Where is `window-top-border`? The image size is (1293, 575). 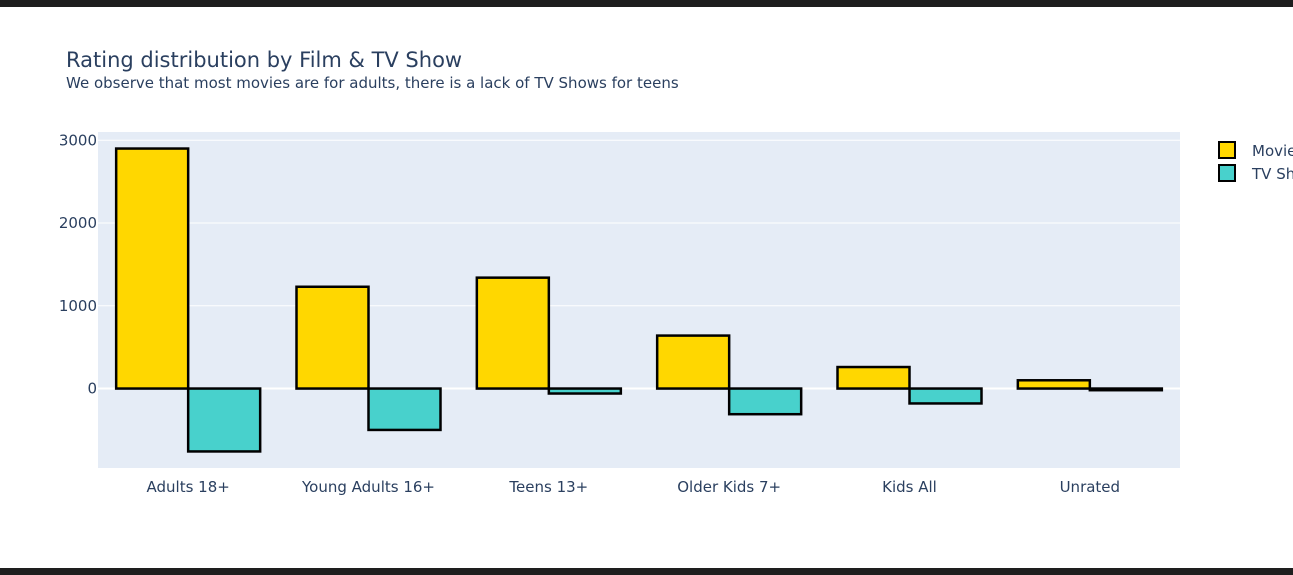 window-top-border is located at coordinates (646, 3).